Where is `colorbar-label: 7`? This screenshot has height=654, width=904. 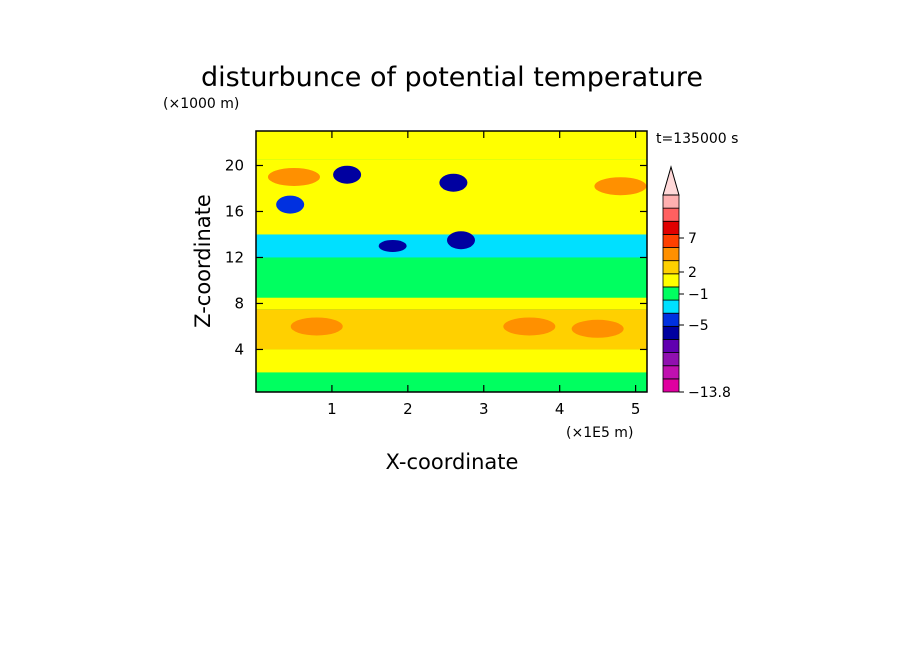
colorbar-label: 7 is located at coordinates (692, 239).